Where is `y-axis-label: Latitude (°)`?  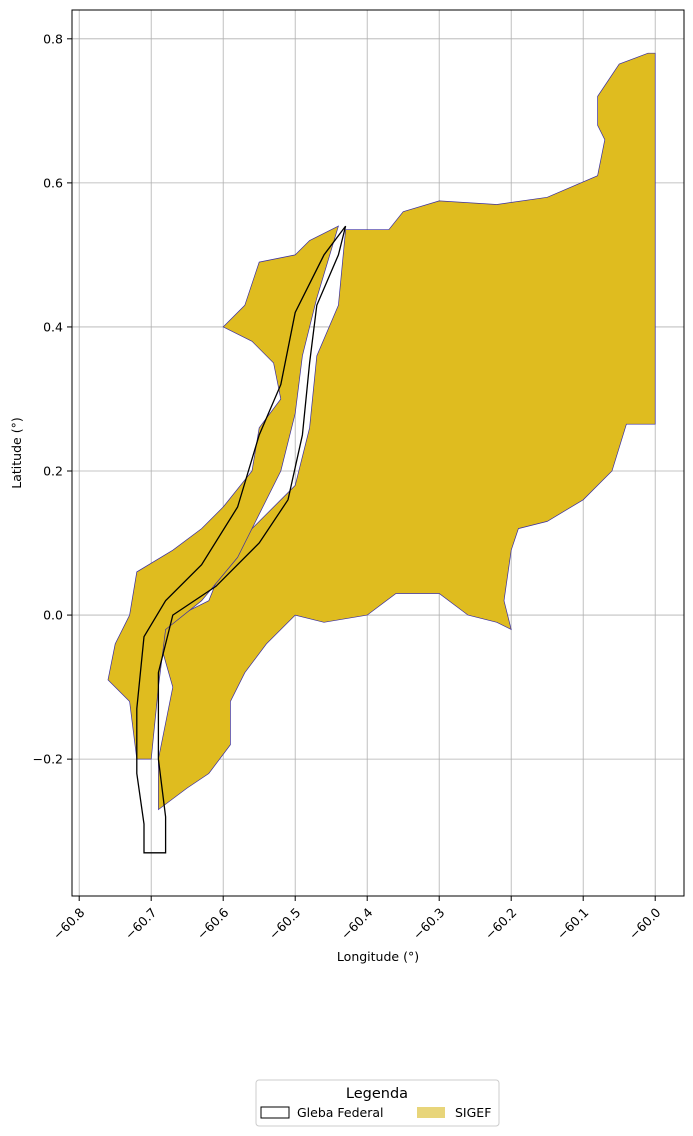
y-axis-label: Latitude (°) is located at coordinates (16, 452).